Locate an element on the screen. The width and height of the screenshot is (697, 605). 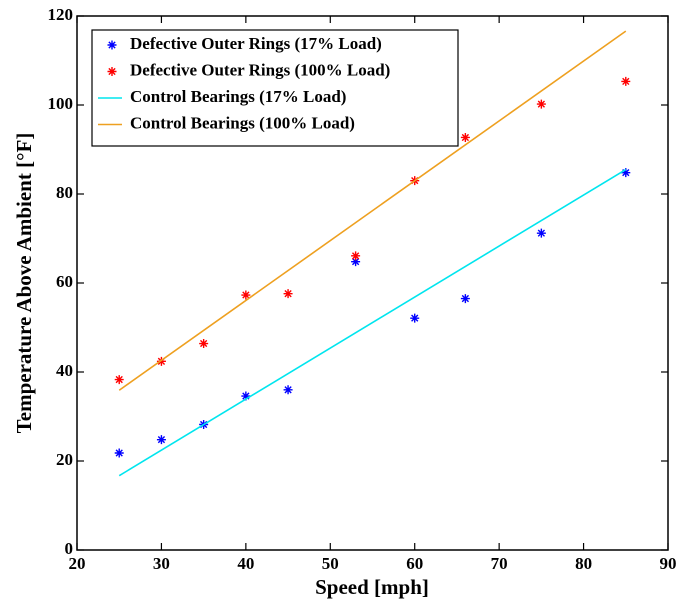
y-tick-label: 40 is located at coordinates (64, 370).